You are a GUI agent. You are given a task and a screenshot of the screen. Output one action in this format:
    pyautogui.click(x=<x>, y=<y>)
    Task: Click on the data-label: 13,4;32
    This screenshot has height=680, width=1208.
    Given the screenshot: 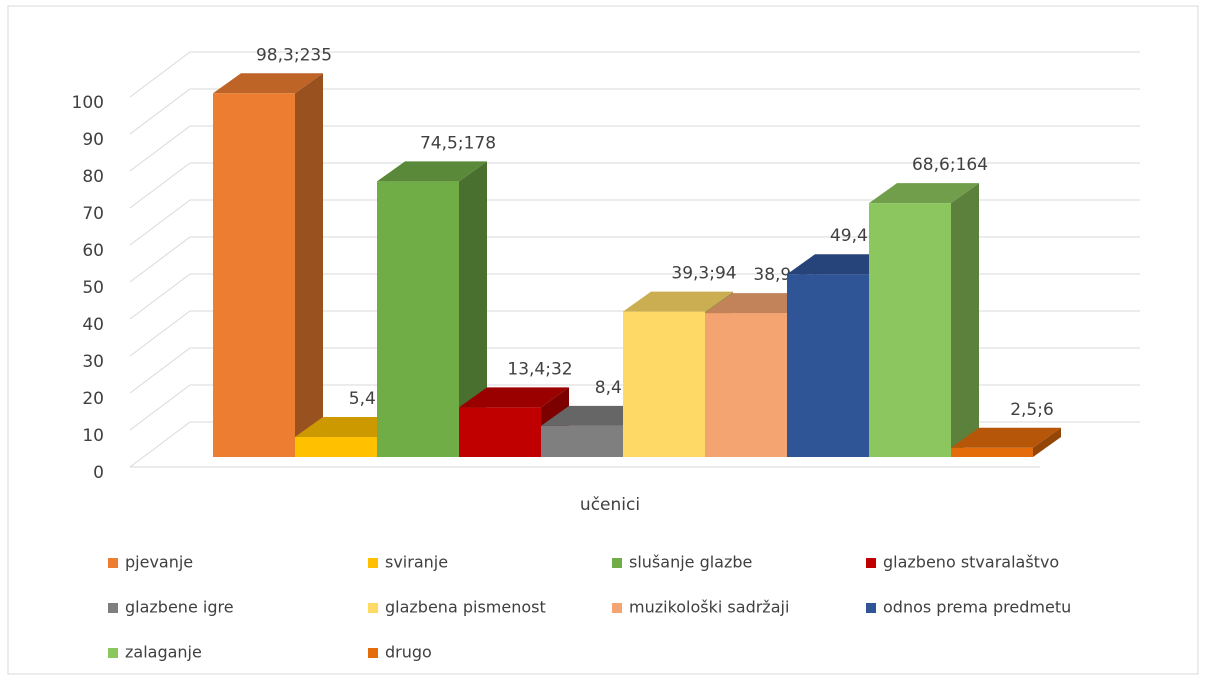 What is the action you would take?
    pyautogui.click(x=539, y=369)
    